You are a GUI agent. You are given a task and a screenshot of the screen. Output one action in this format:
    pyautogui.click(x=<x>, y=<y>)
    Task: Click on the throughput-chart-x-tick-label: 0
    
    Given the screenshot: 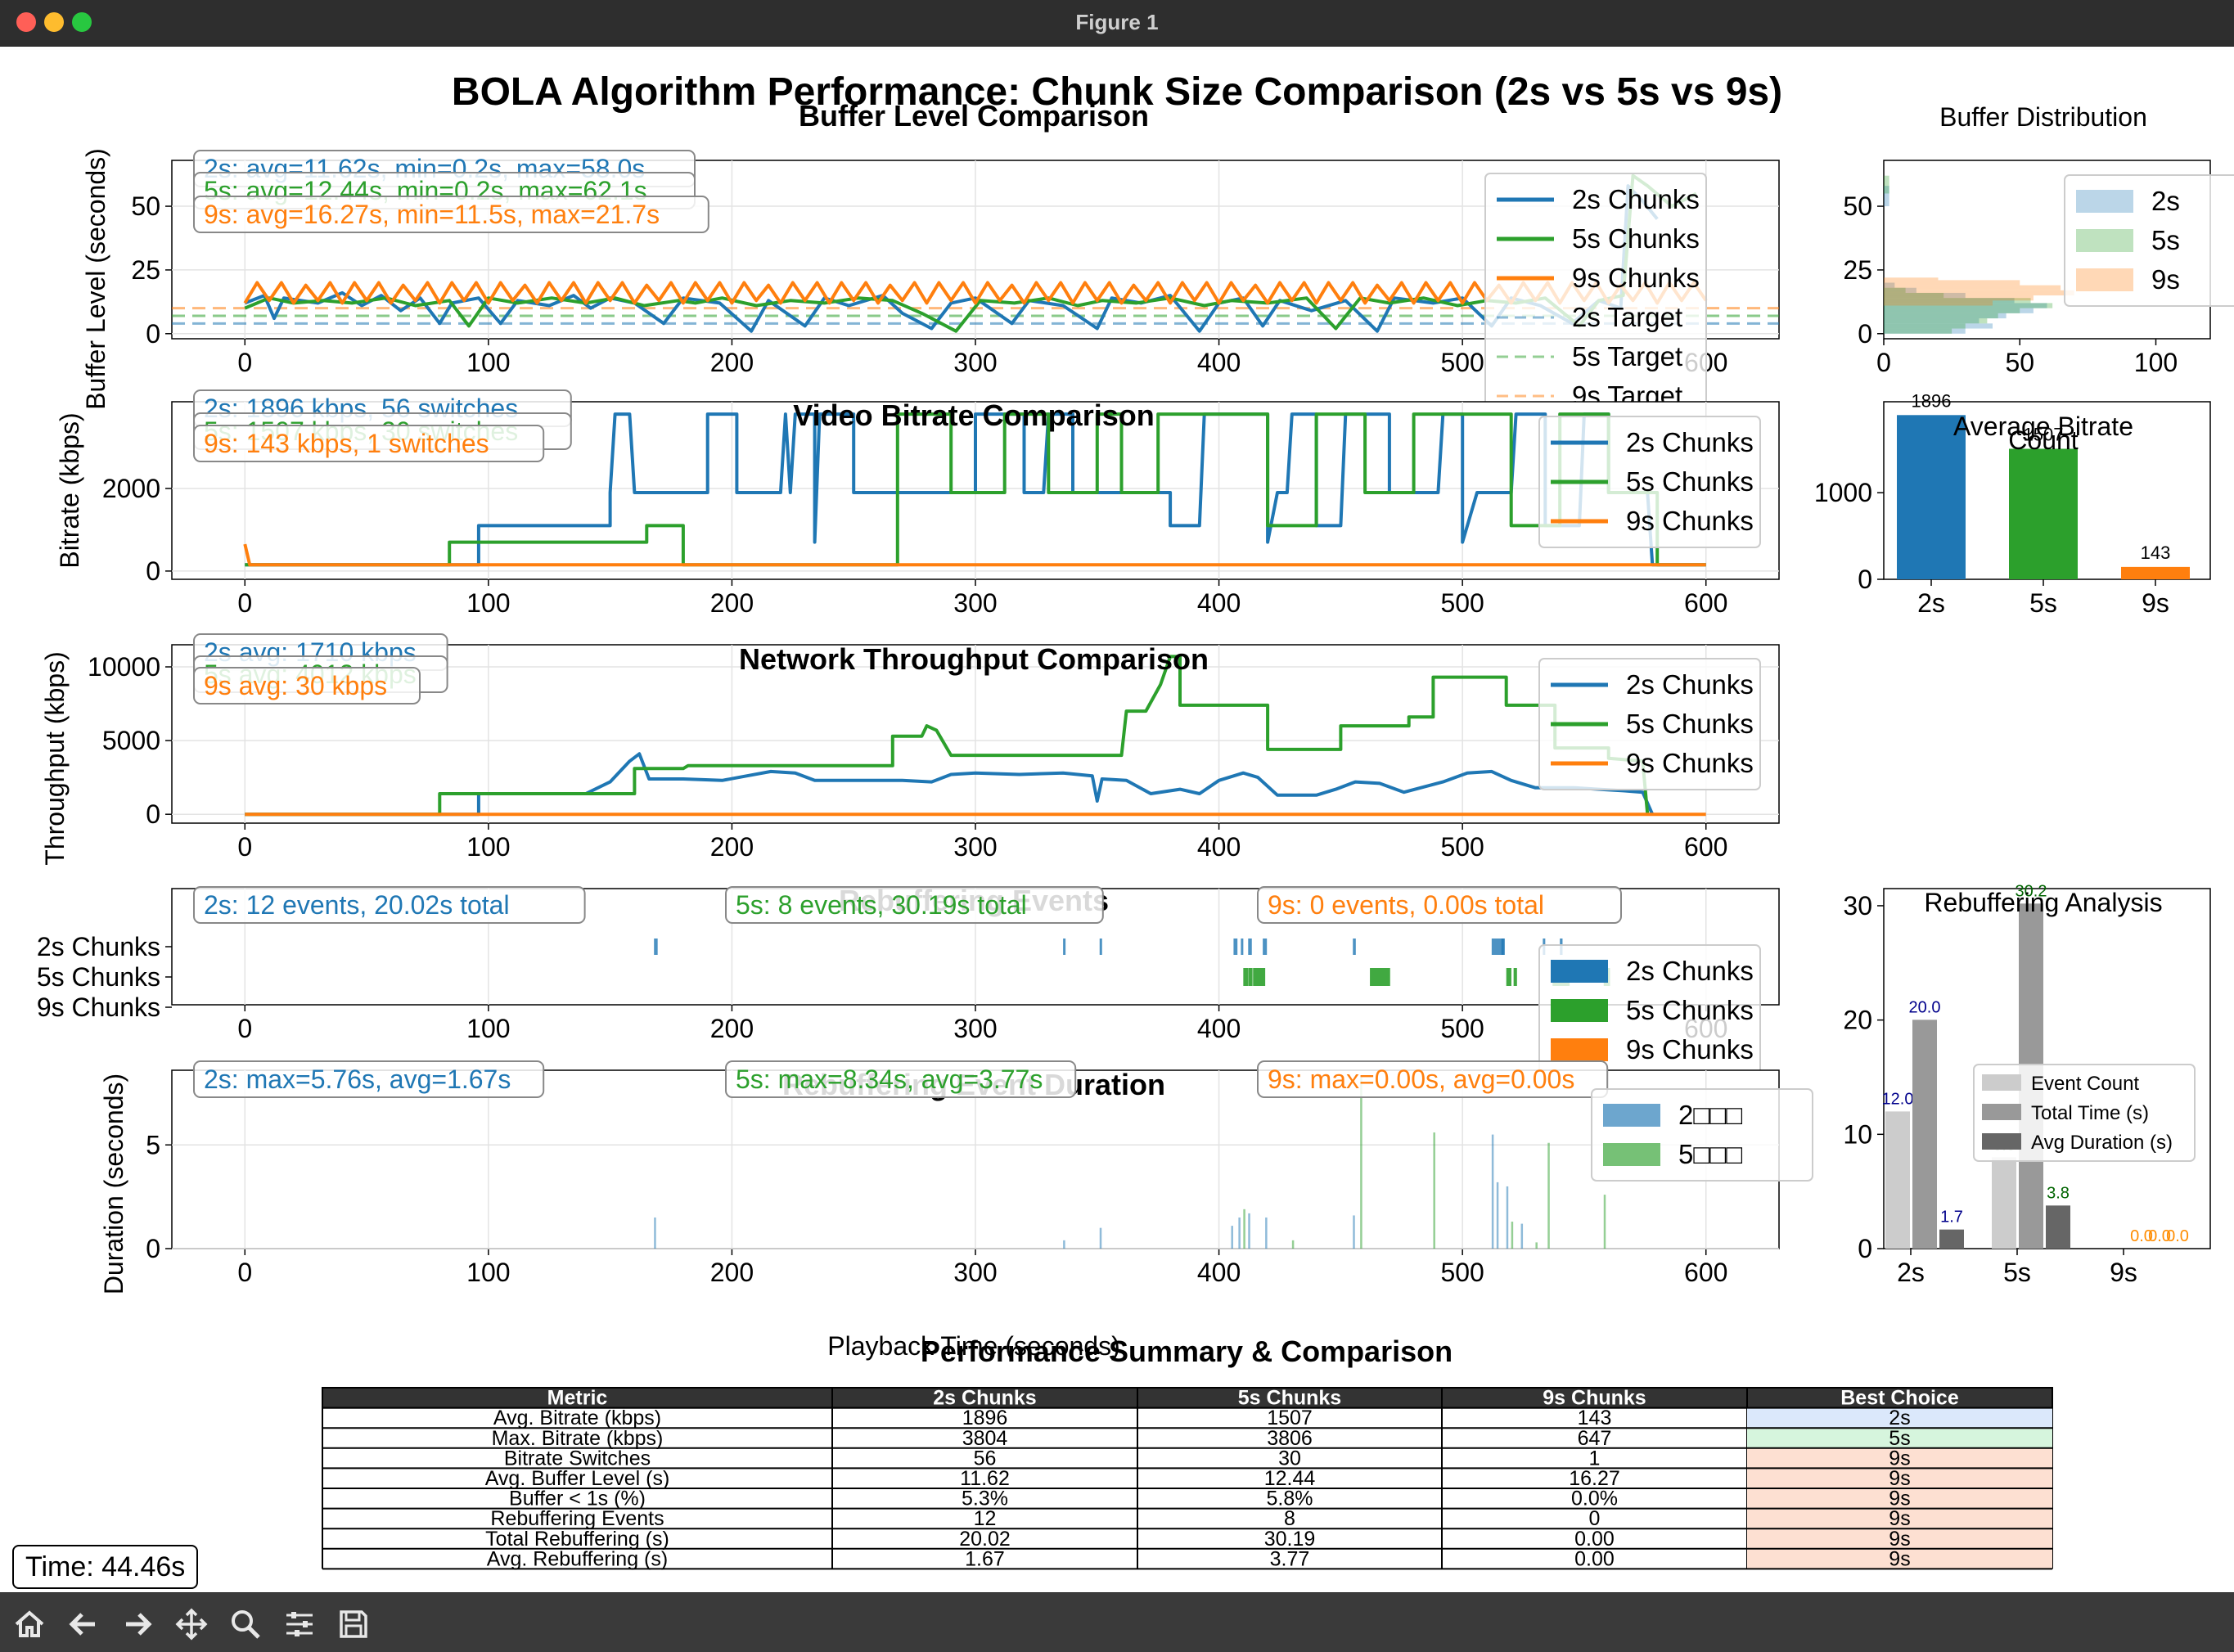 What is the action you would take?
    pyautogui.click(x=244, y=847)
    